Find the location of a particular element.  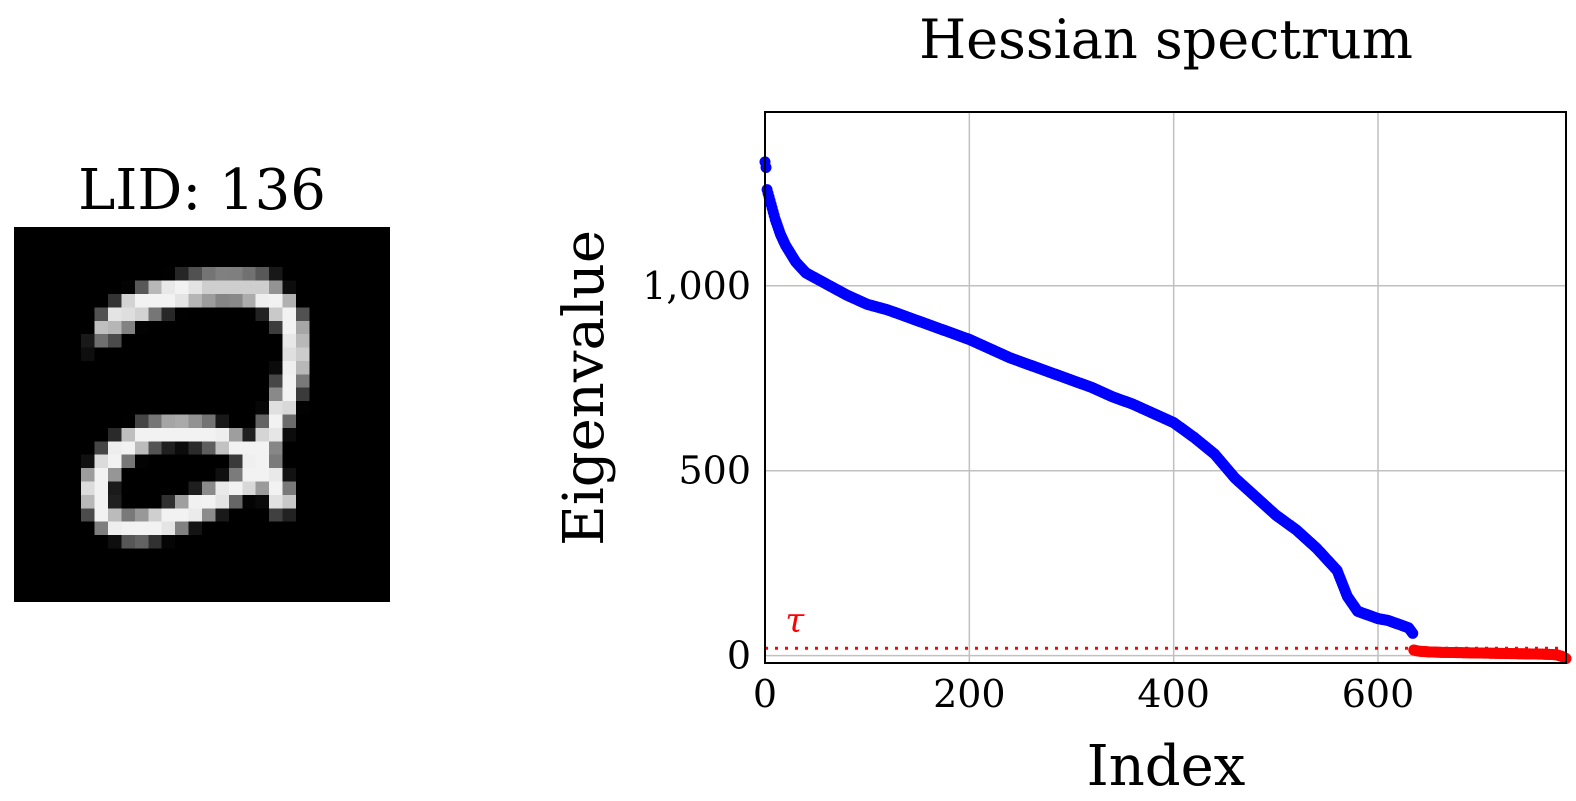

chart-title: Hessian spectrum is located at coordinates (1166, 39).